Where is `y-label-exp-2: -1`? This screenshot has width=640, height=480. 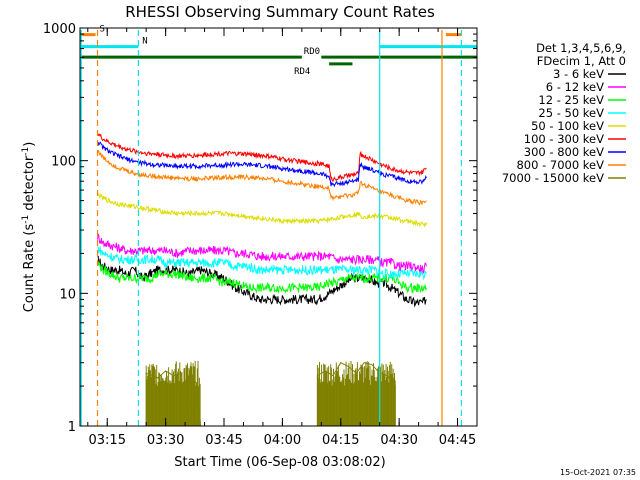
y-label-exp-2: -1 is located at coordinates (26, 151).